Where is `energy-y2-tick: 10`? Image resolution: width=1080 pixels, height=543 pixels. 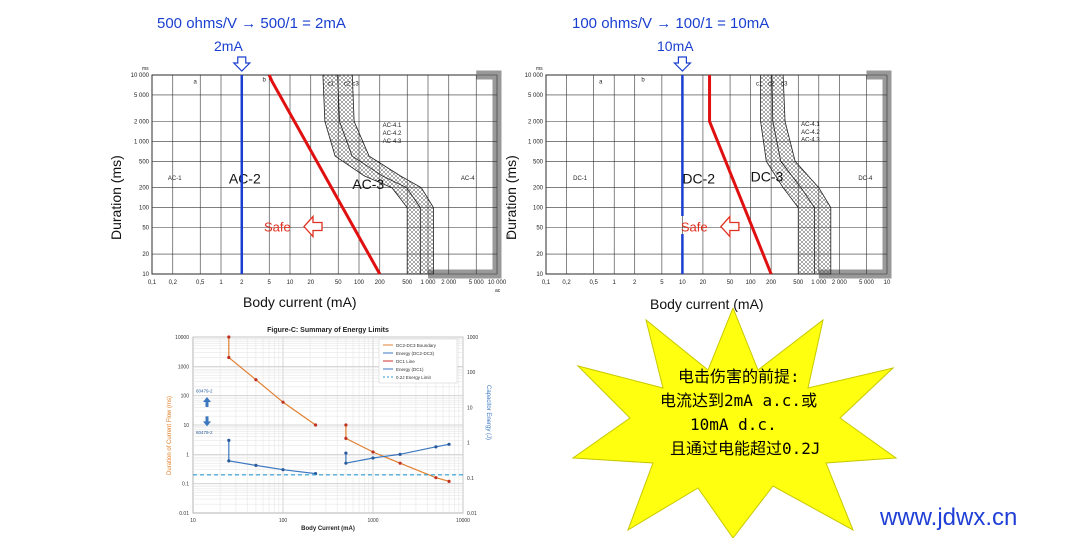 energy-y2-tick: 10 is located at coordinates (470, 408).